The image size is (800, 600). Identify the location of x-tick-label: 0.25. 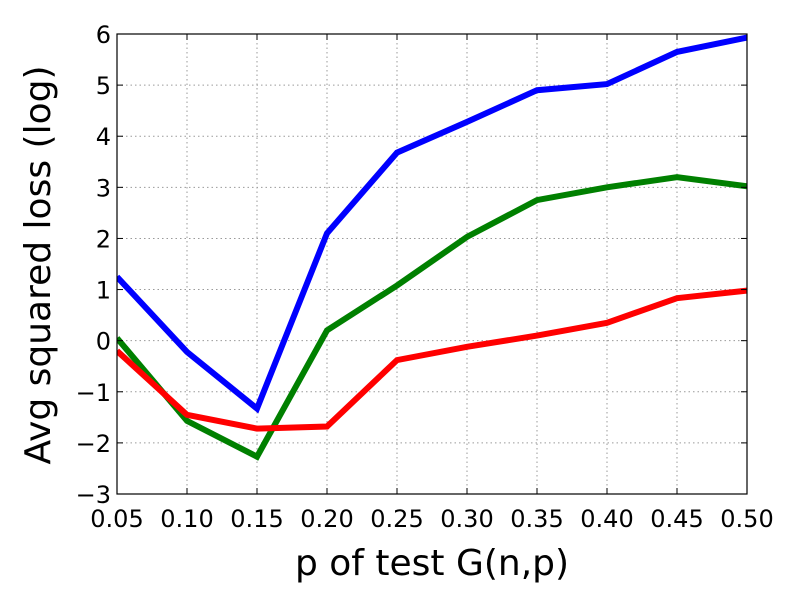
(396, 519).